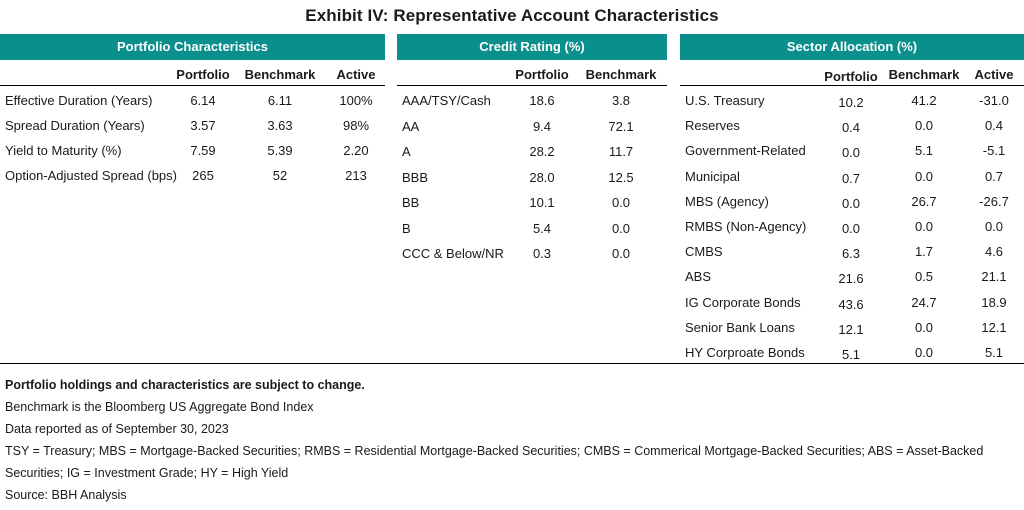 The height and width of the screenshot is (510, 1024). Describe the element at coordinates (994, 201) in the screenshot. I see `cell-active: -26.7` at that location.